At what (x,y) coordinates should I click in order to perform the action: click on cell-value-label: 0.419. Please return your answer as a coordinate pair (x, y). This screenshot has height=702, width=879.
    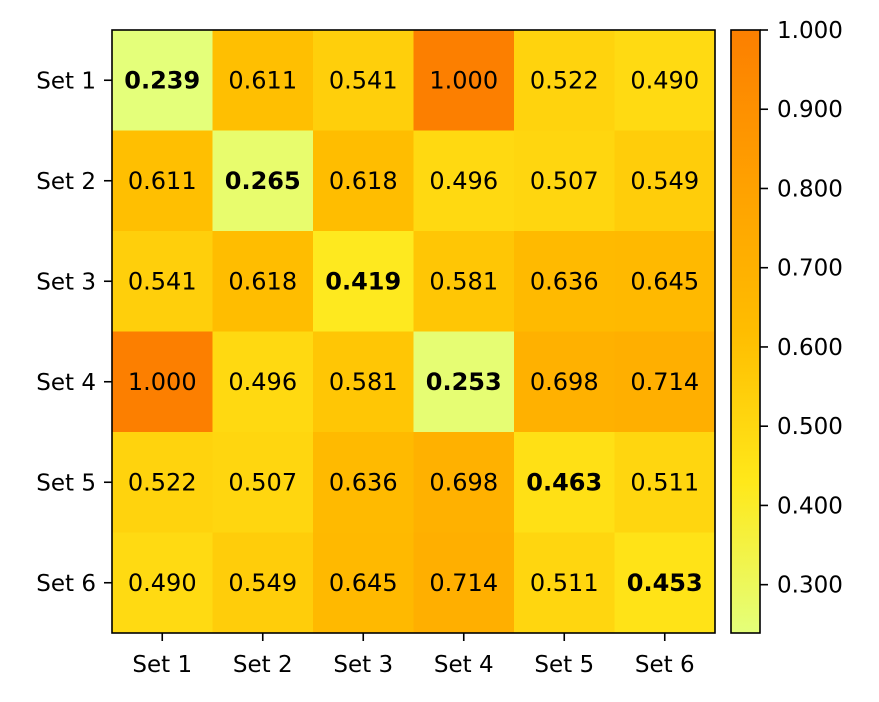
    Looking at the image, I should click on (363, 281).